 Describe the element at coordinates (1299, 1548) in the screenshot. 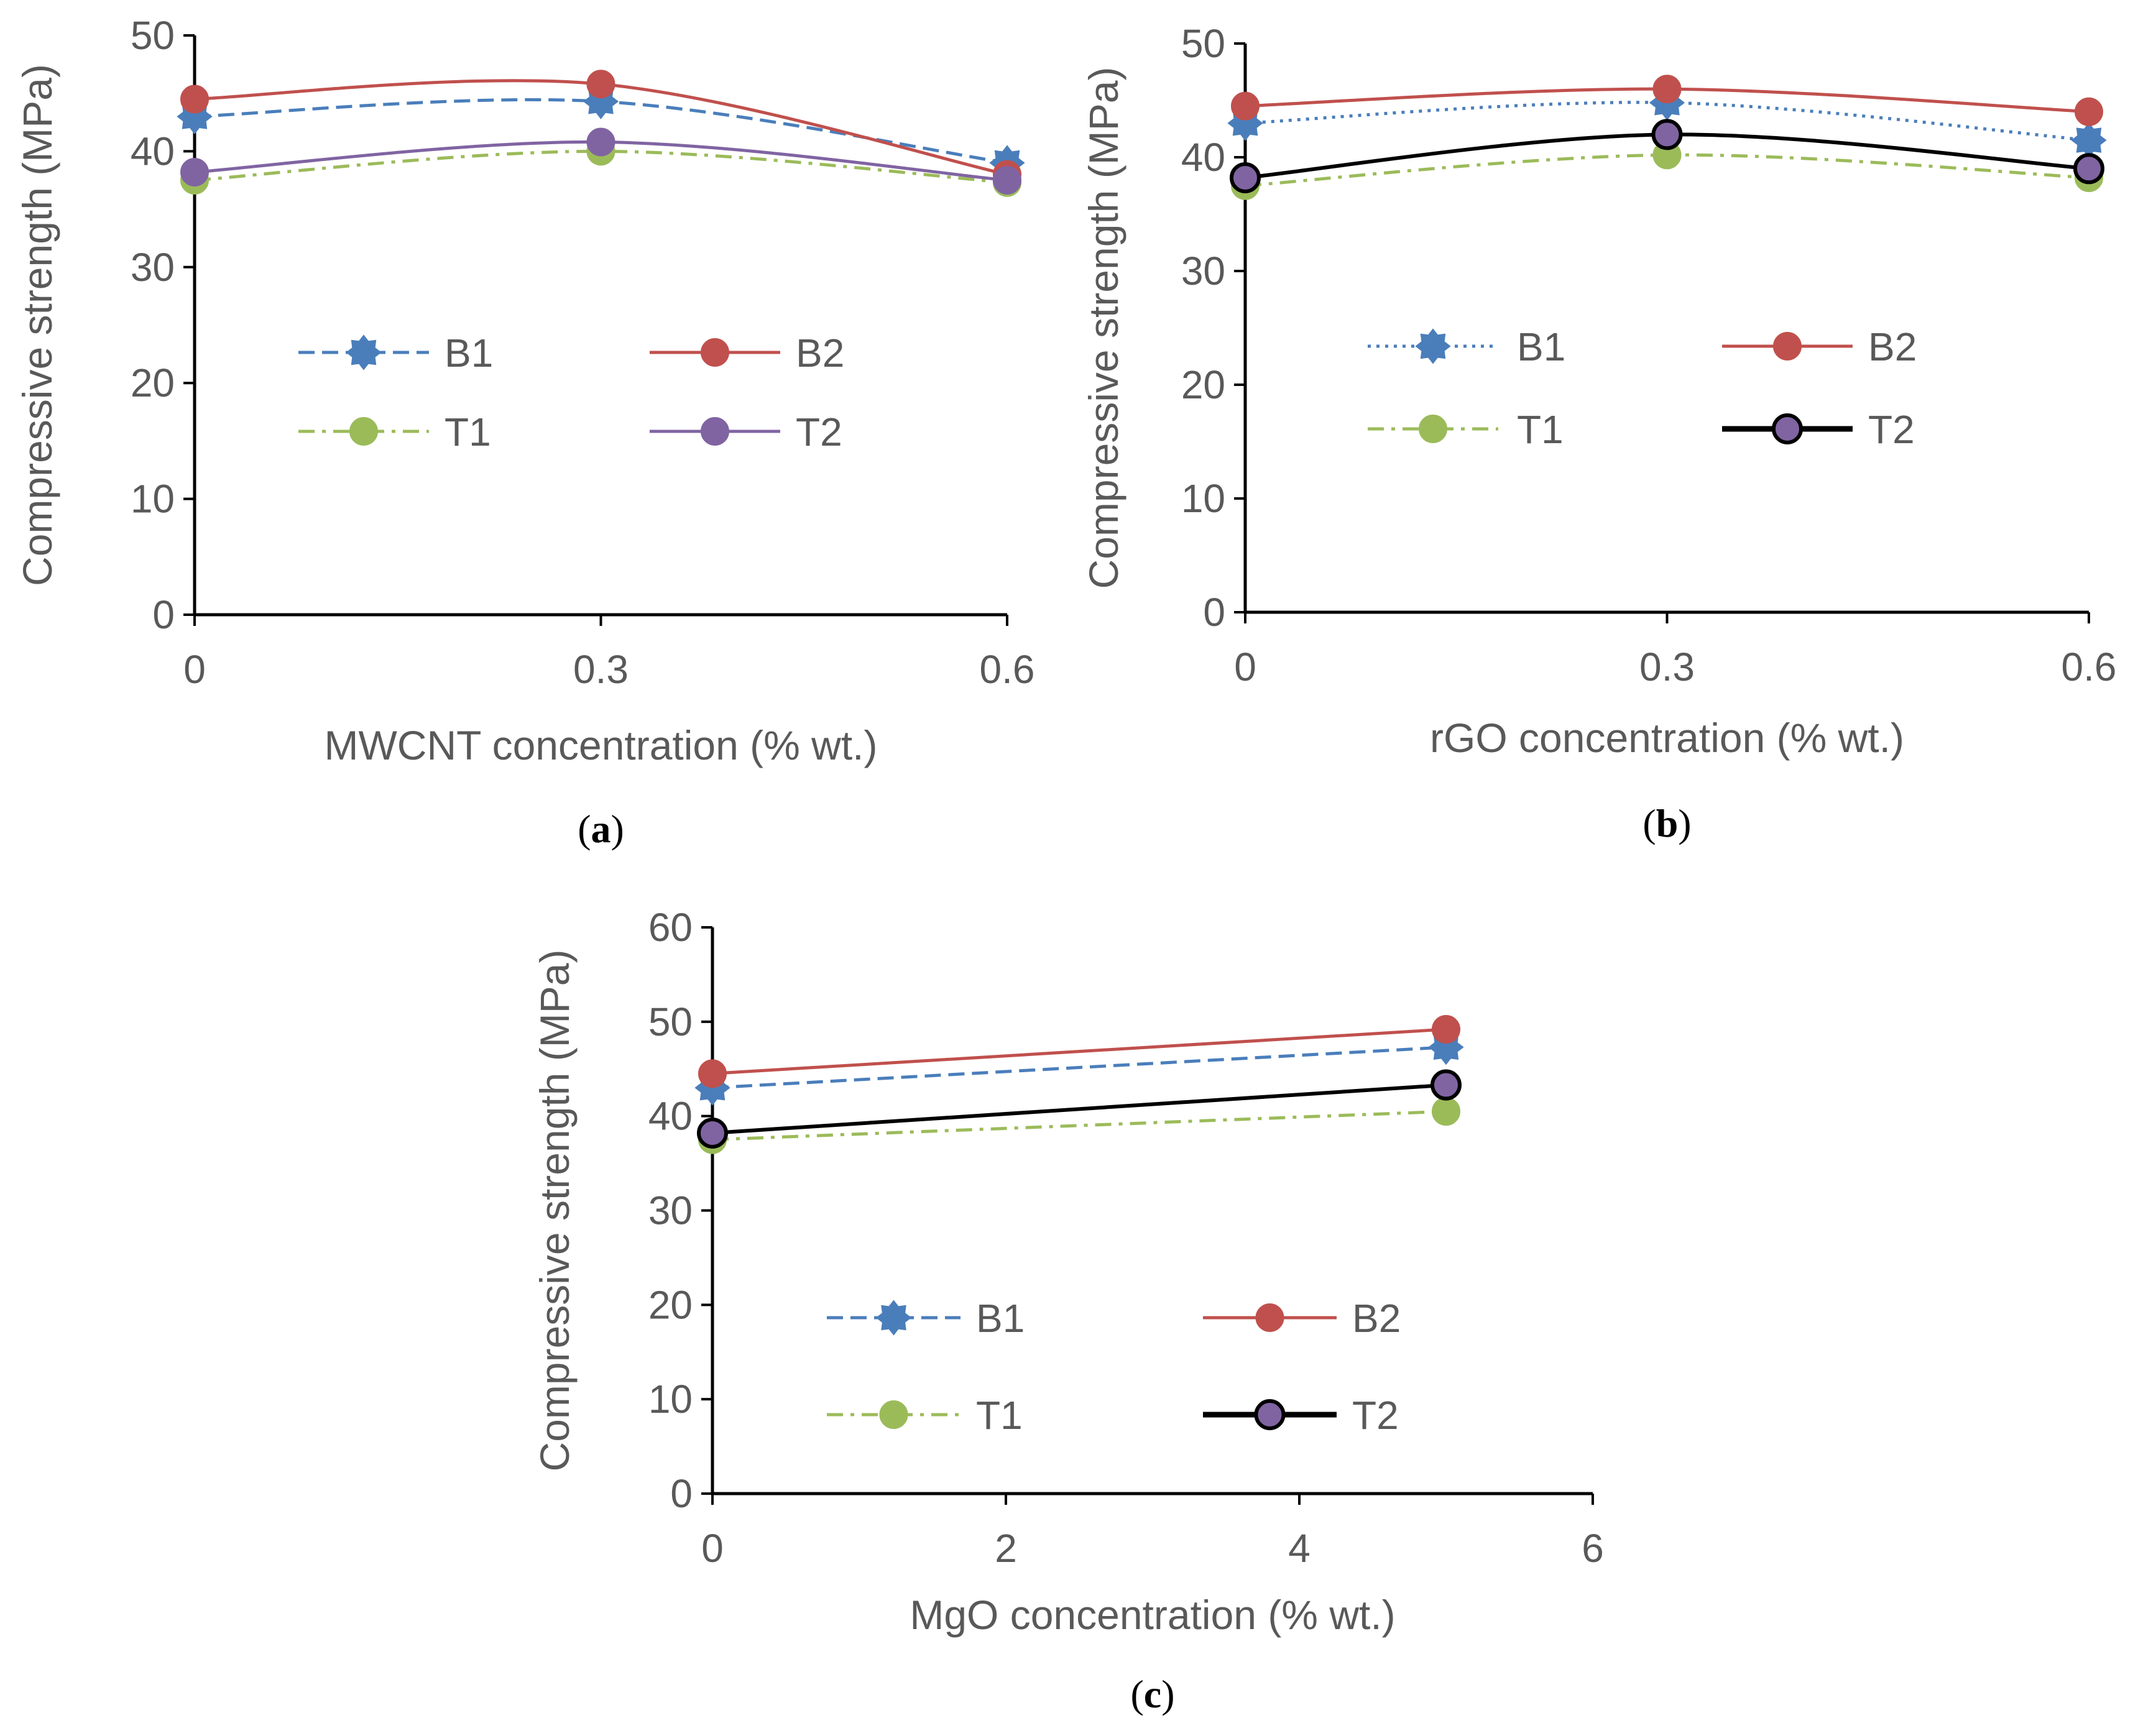

I see `x-tick-label: 4` at that location.